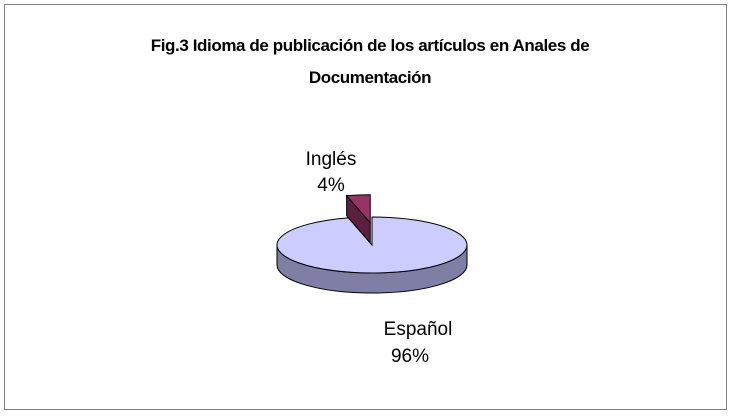  I want to click on slice-value-label: 4%, so click(331, 185).